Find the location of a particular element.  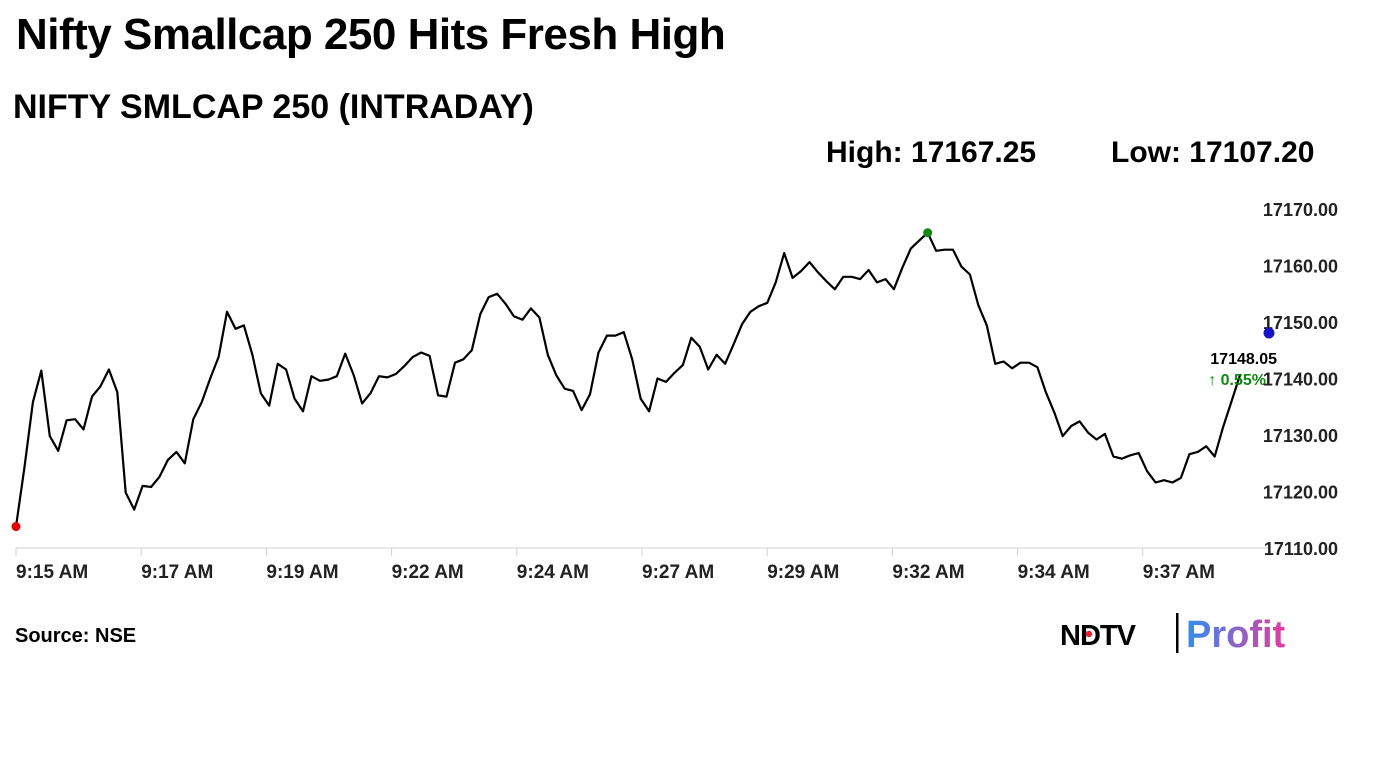

y-tick-label: 17140.00 is located at coordinates (1300, 380).